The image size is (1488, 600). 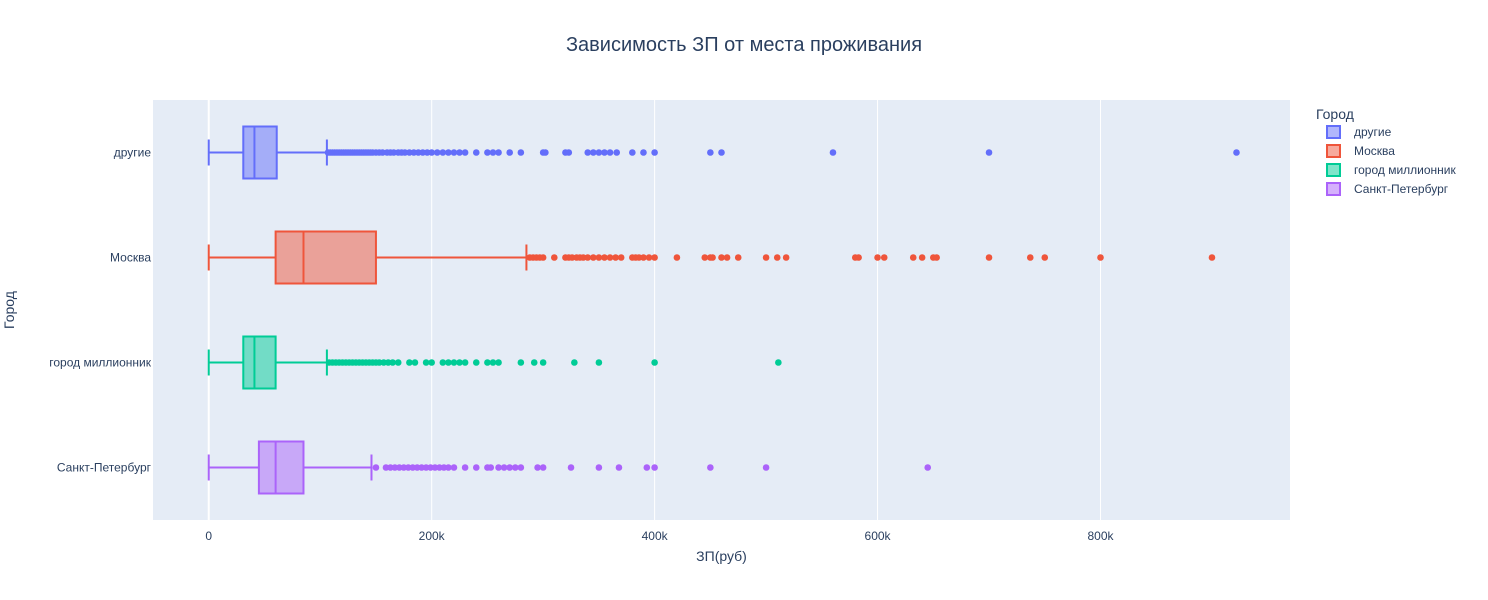 I want to click on legend-label: другие, so click(x=1373, y=132).